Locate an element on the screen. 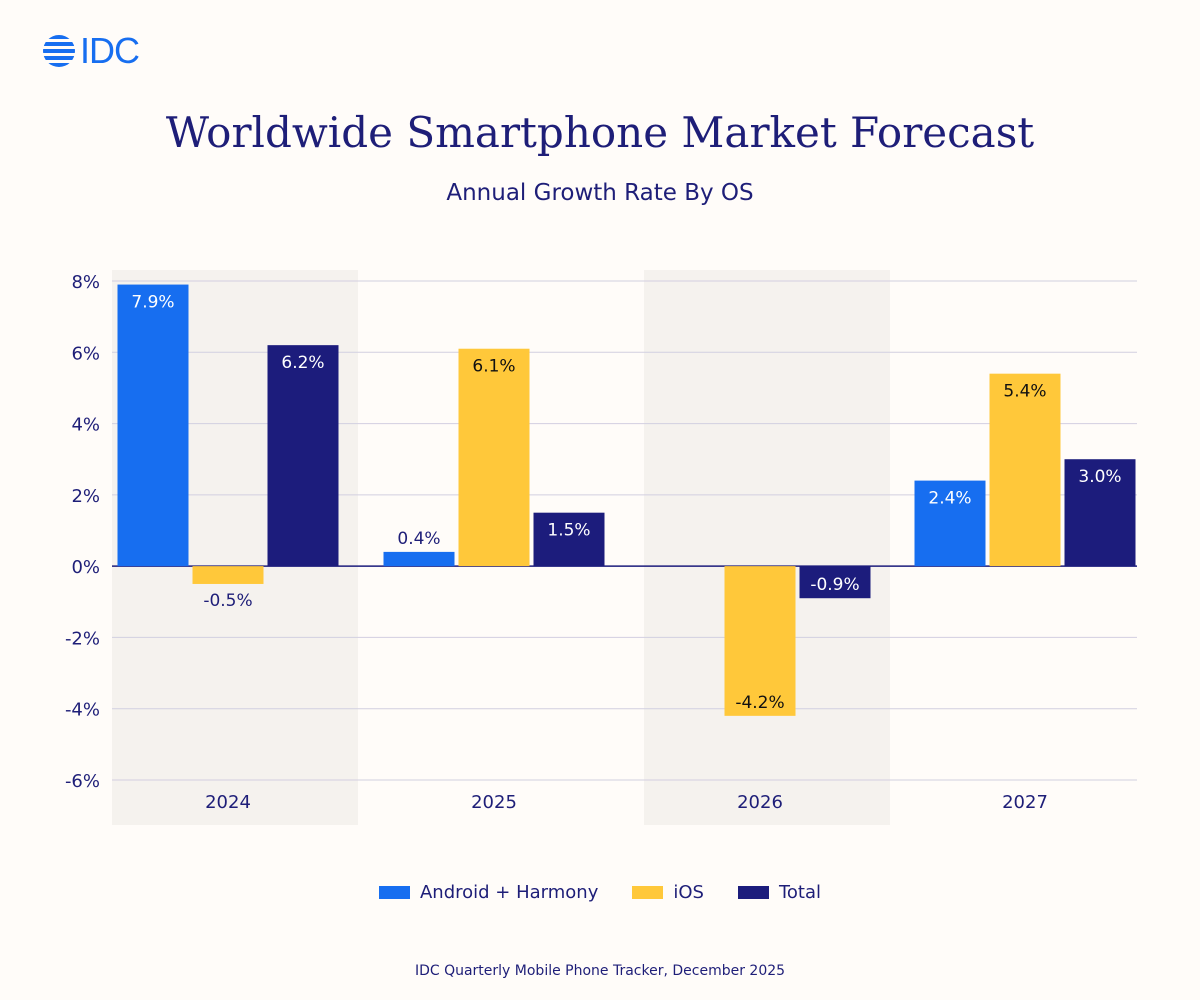 The width and height of the screenshot is (1200, 1000). x-tick-label: 2027 is located at coordinates (1025, 802).